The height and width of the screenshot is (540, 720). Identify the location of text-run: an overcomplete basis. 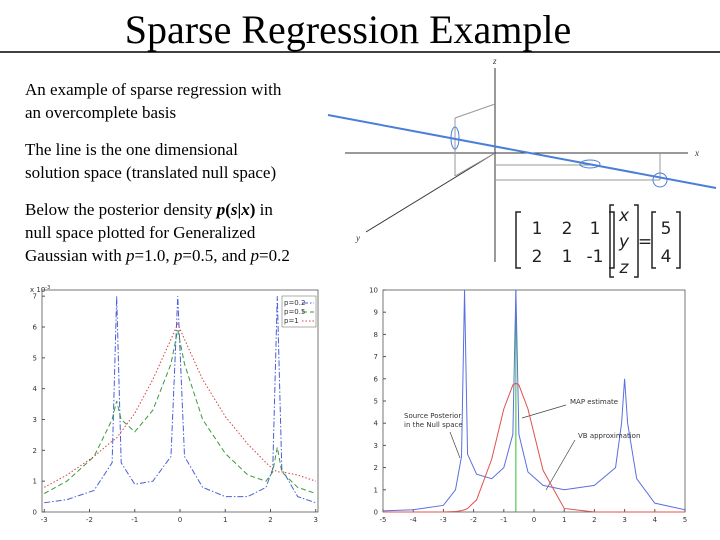
(100, 112).